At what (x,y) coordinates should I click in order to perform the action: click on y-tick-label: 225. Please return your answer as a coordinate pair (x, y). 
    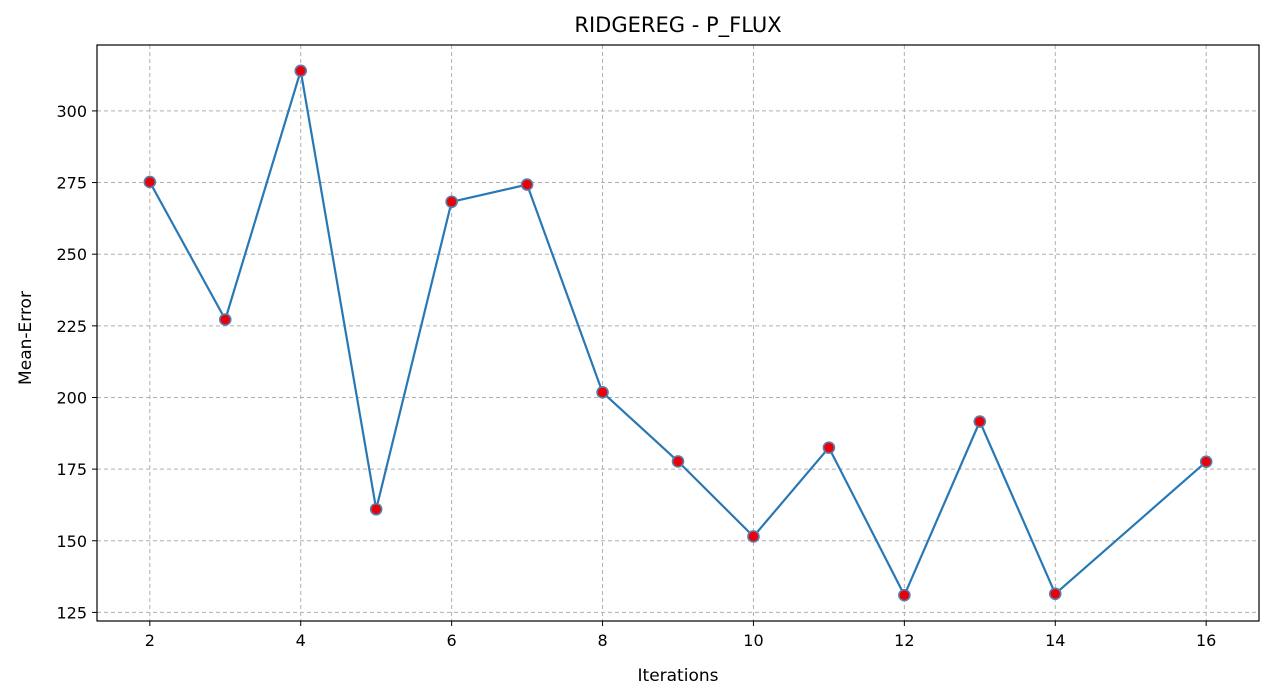
    Looking at the image, I should click on (71, 326).